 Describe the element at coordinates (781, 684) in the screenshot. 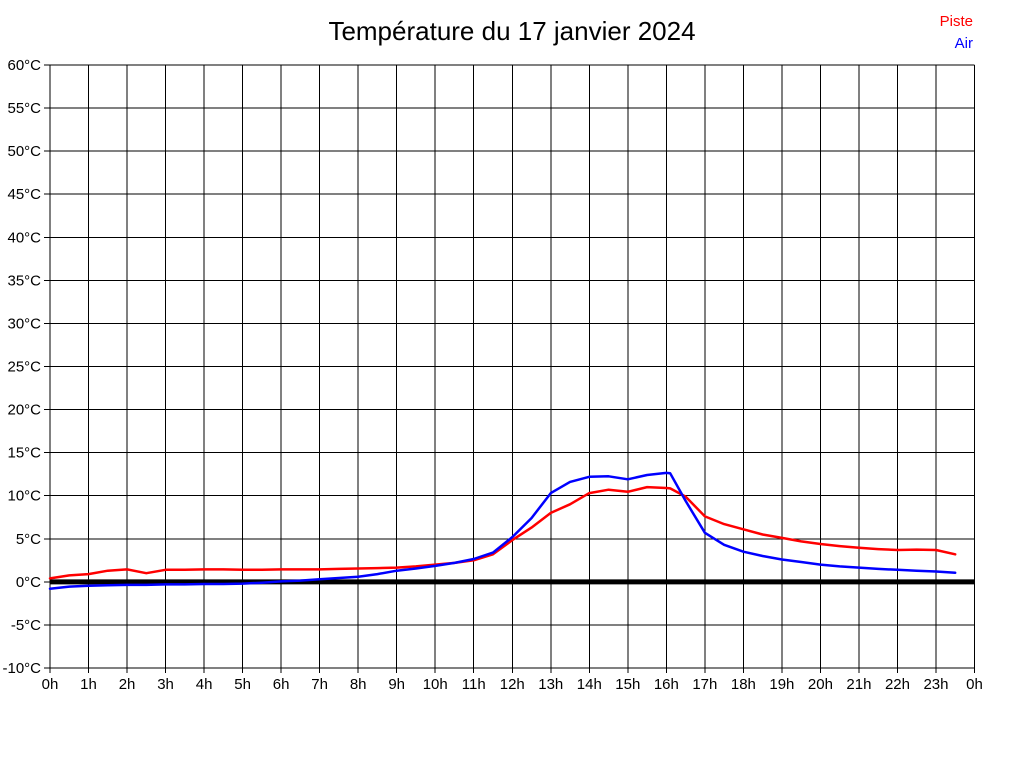

I see `x-axis-label: 19h` at that location.